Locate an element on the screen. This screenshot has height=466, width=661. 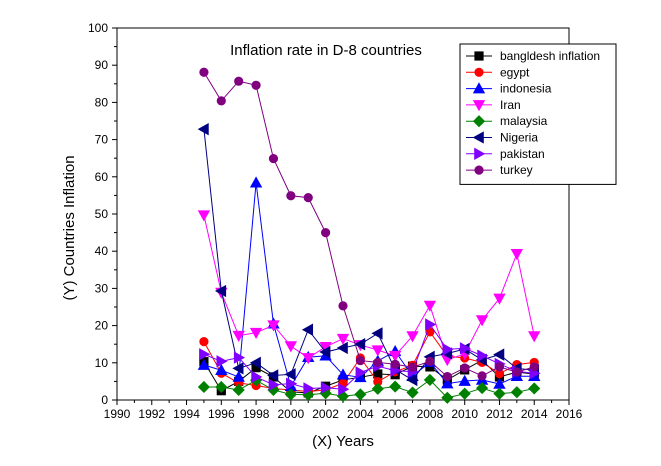
legend-label: malaysia is located at coordinates (524, 121).